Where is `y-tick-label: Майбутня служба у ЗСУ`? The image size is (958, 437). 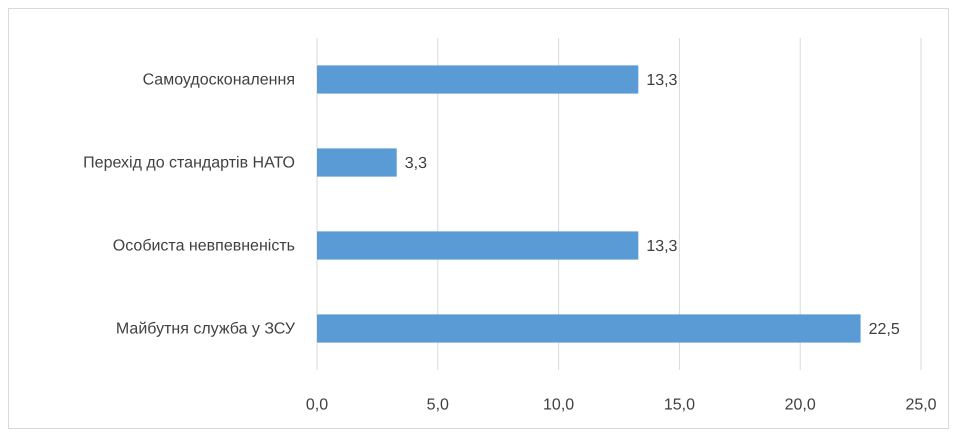 y-tick-label: Майбутня служба у ЗСУ is located at coordinates (206, 329).